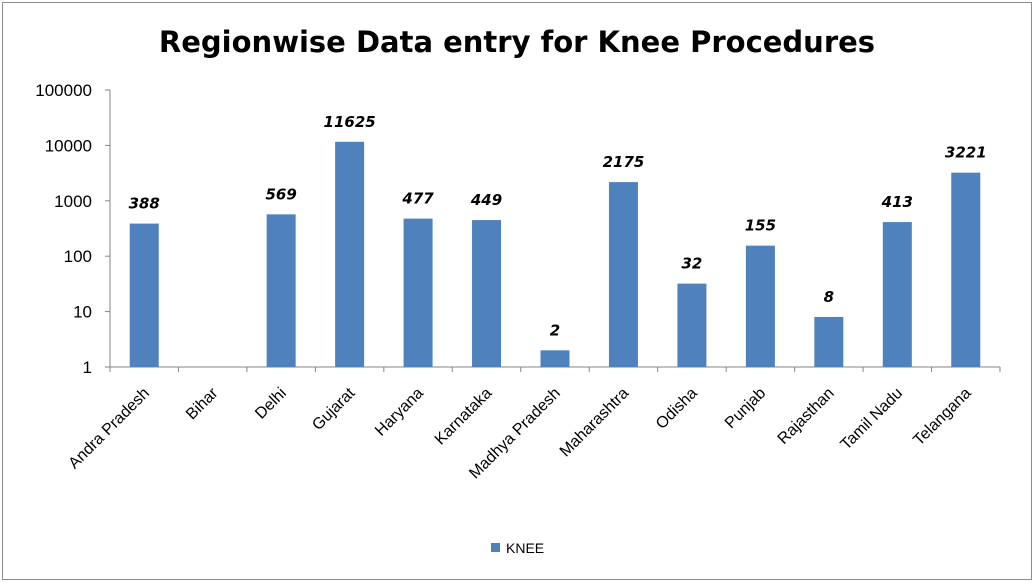 The image size is (1036, 584). I want to click on y-tick-label: 100, so click(78, 256).